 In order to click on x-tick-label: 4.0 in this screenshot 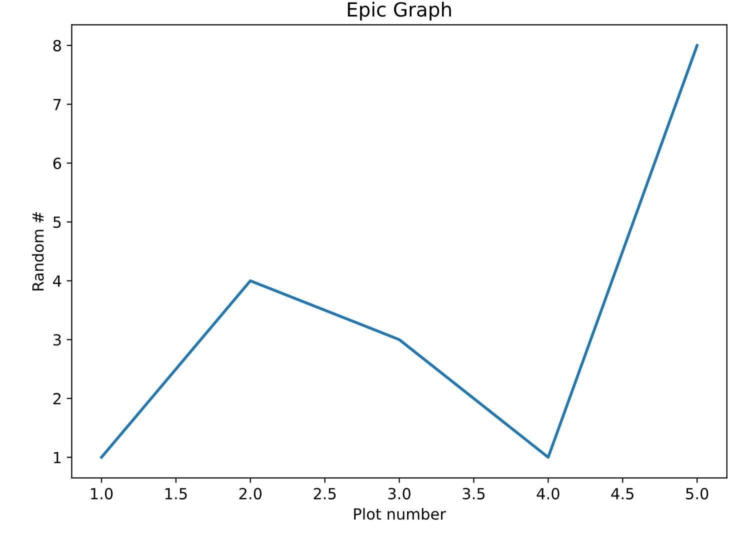, I will do `click(548, 494)`.